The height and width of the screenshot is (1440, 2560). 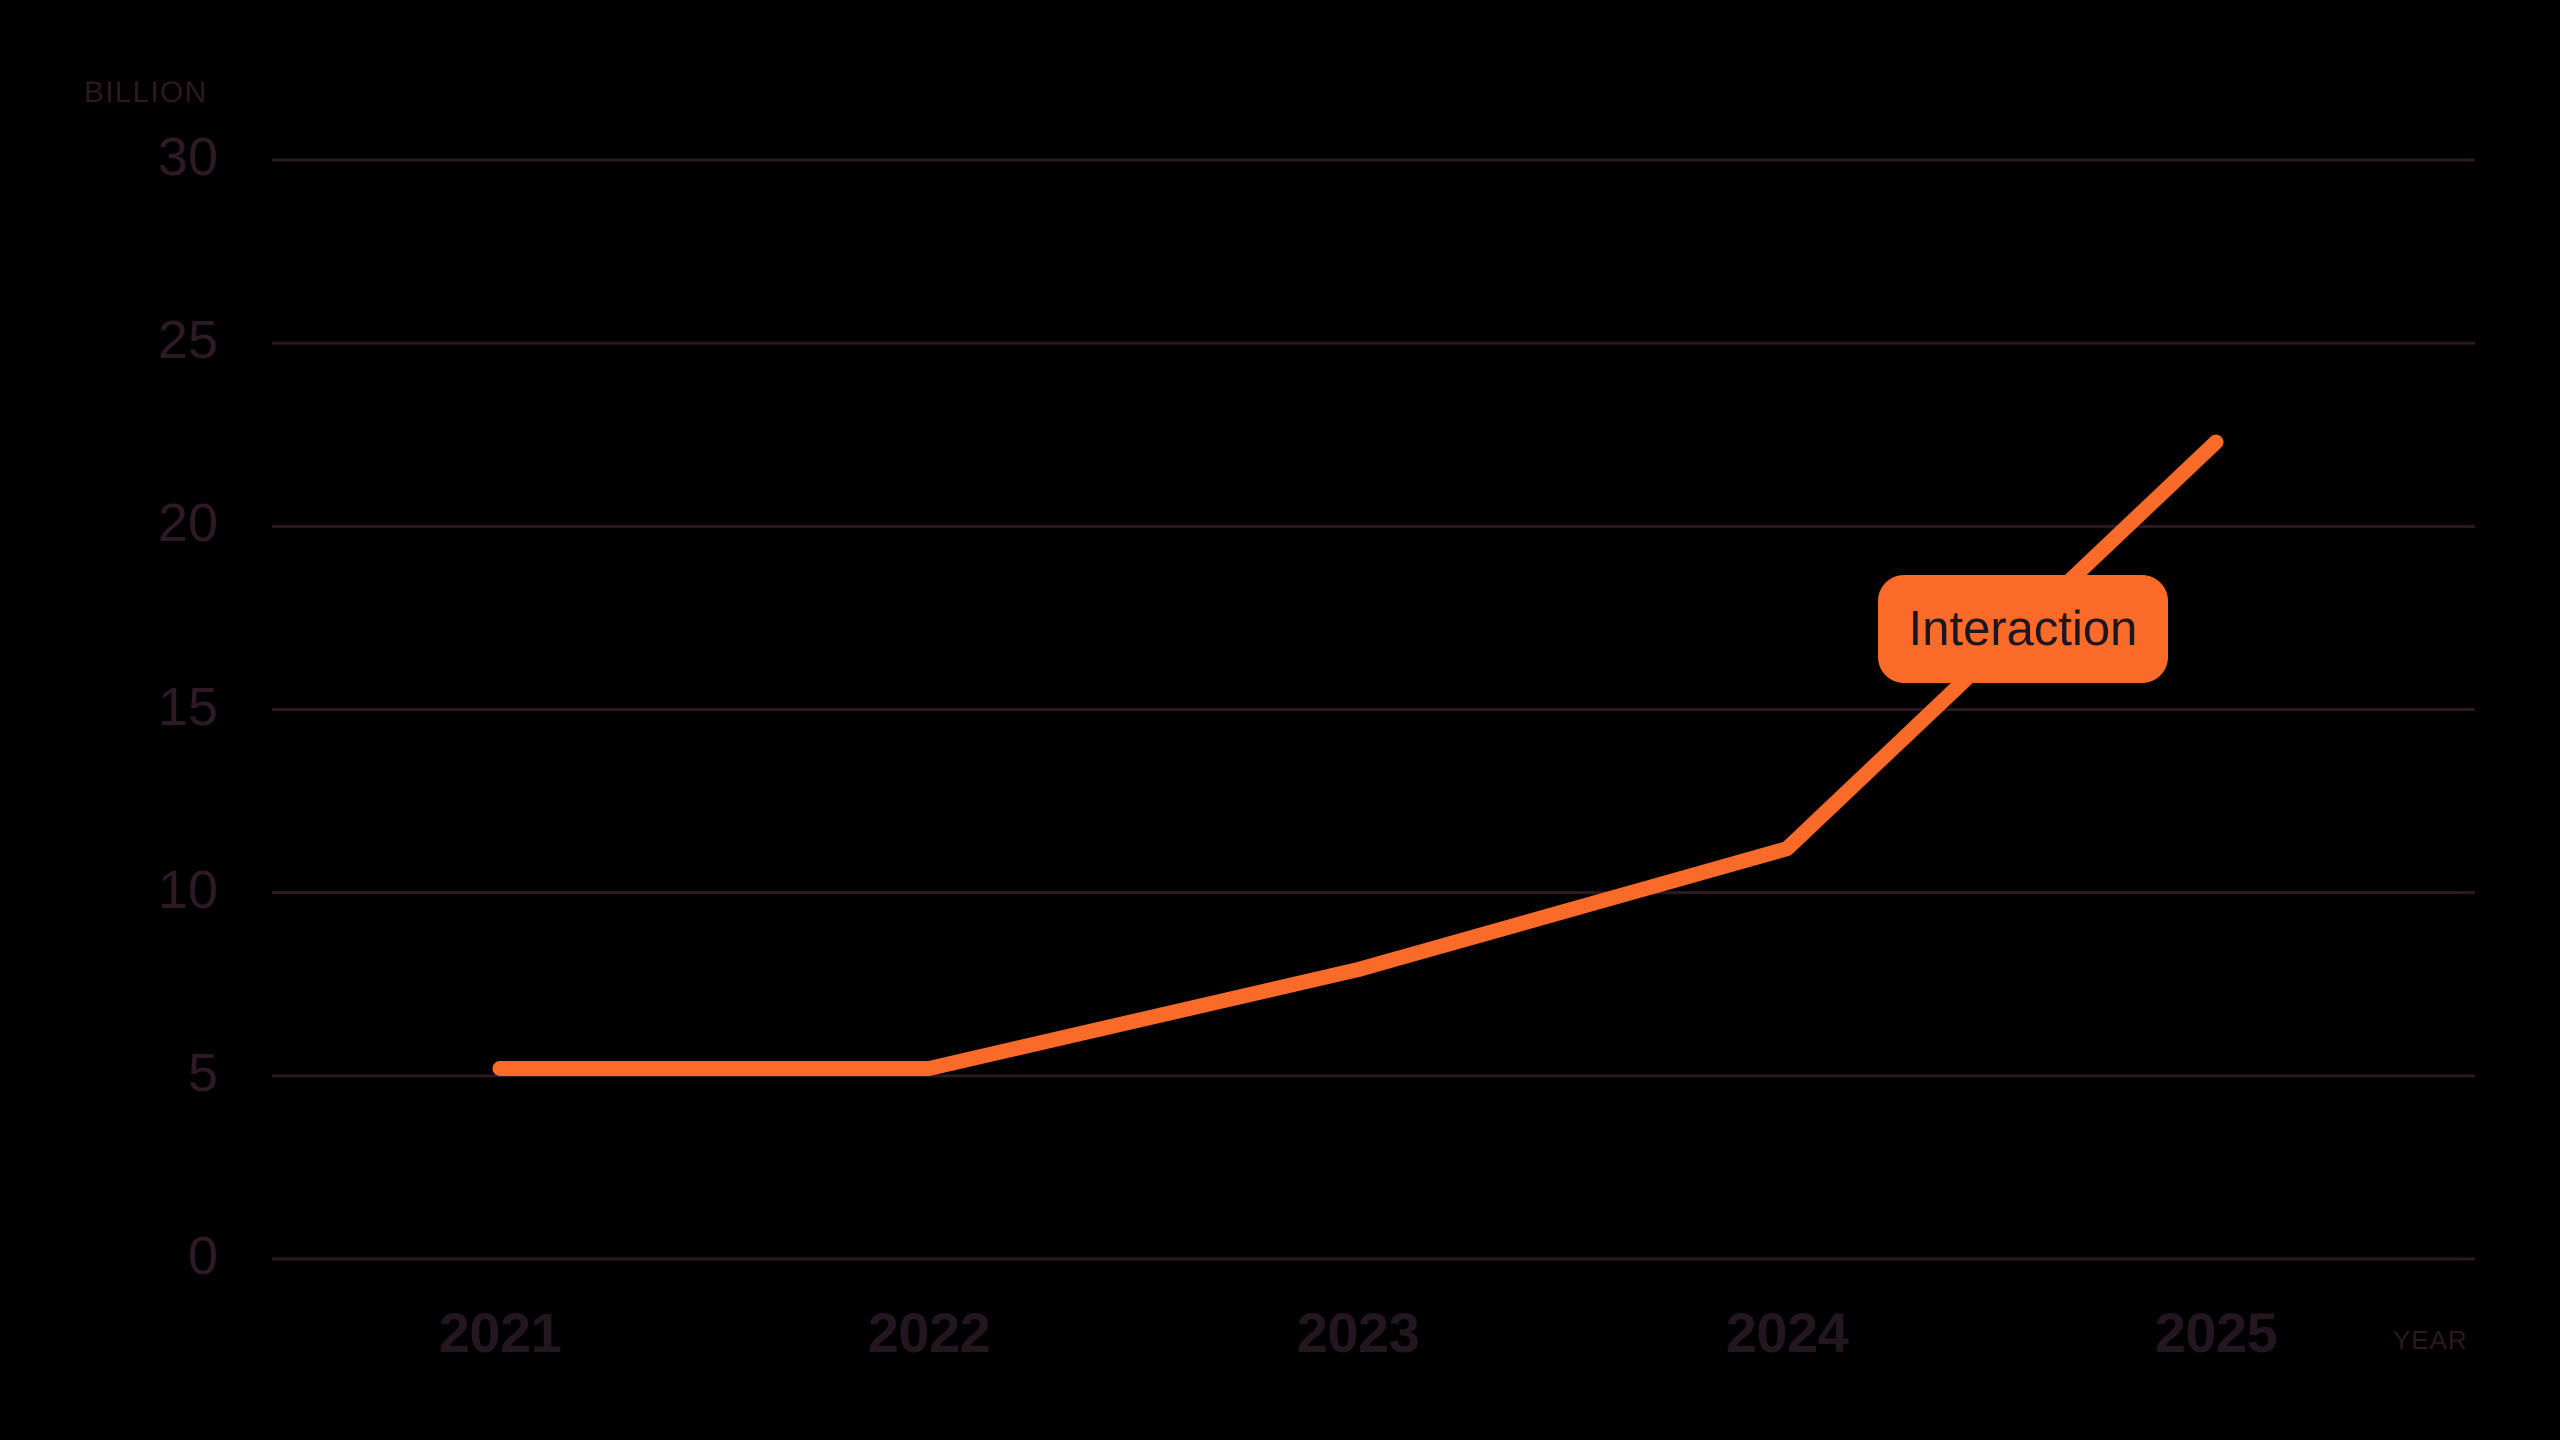 I want to click on y-tick-label-25: 25, so click(x=187, y=340).